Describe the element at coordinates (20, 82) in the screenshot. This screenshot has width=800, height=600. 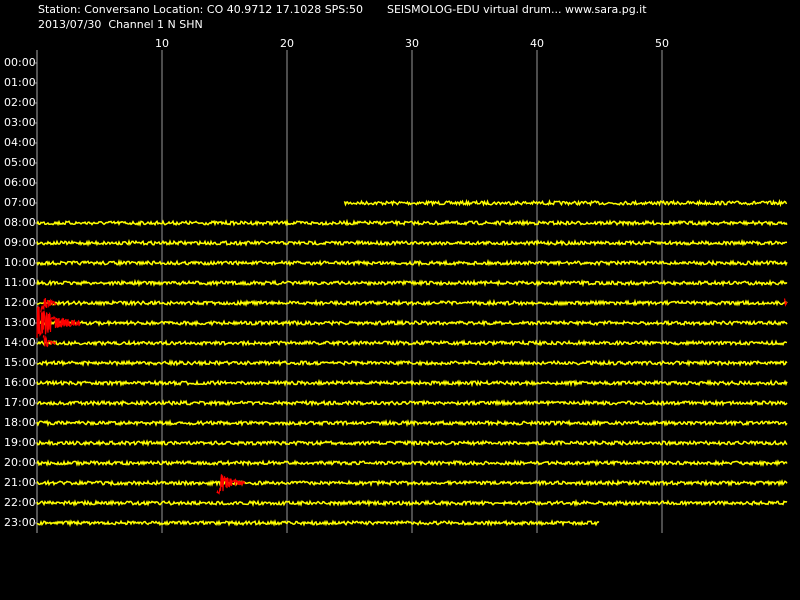
I see `hour-label: 01:00` at that location.